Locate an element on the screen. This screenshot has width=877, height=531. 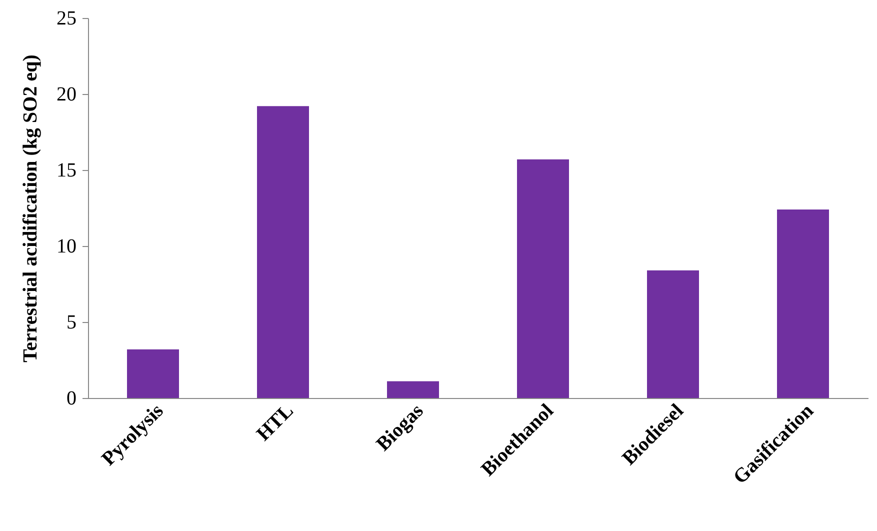
y-tick-label: 0 is located at coordinates (71, 399).